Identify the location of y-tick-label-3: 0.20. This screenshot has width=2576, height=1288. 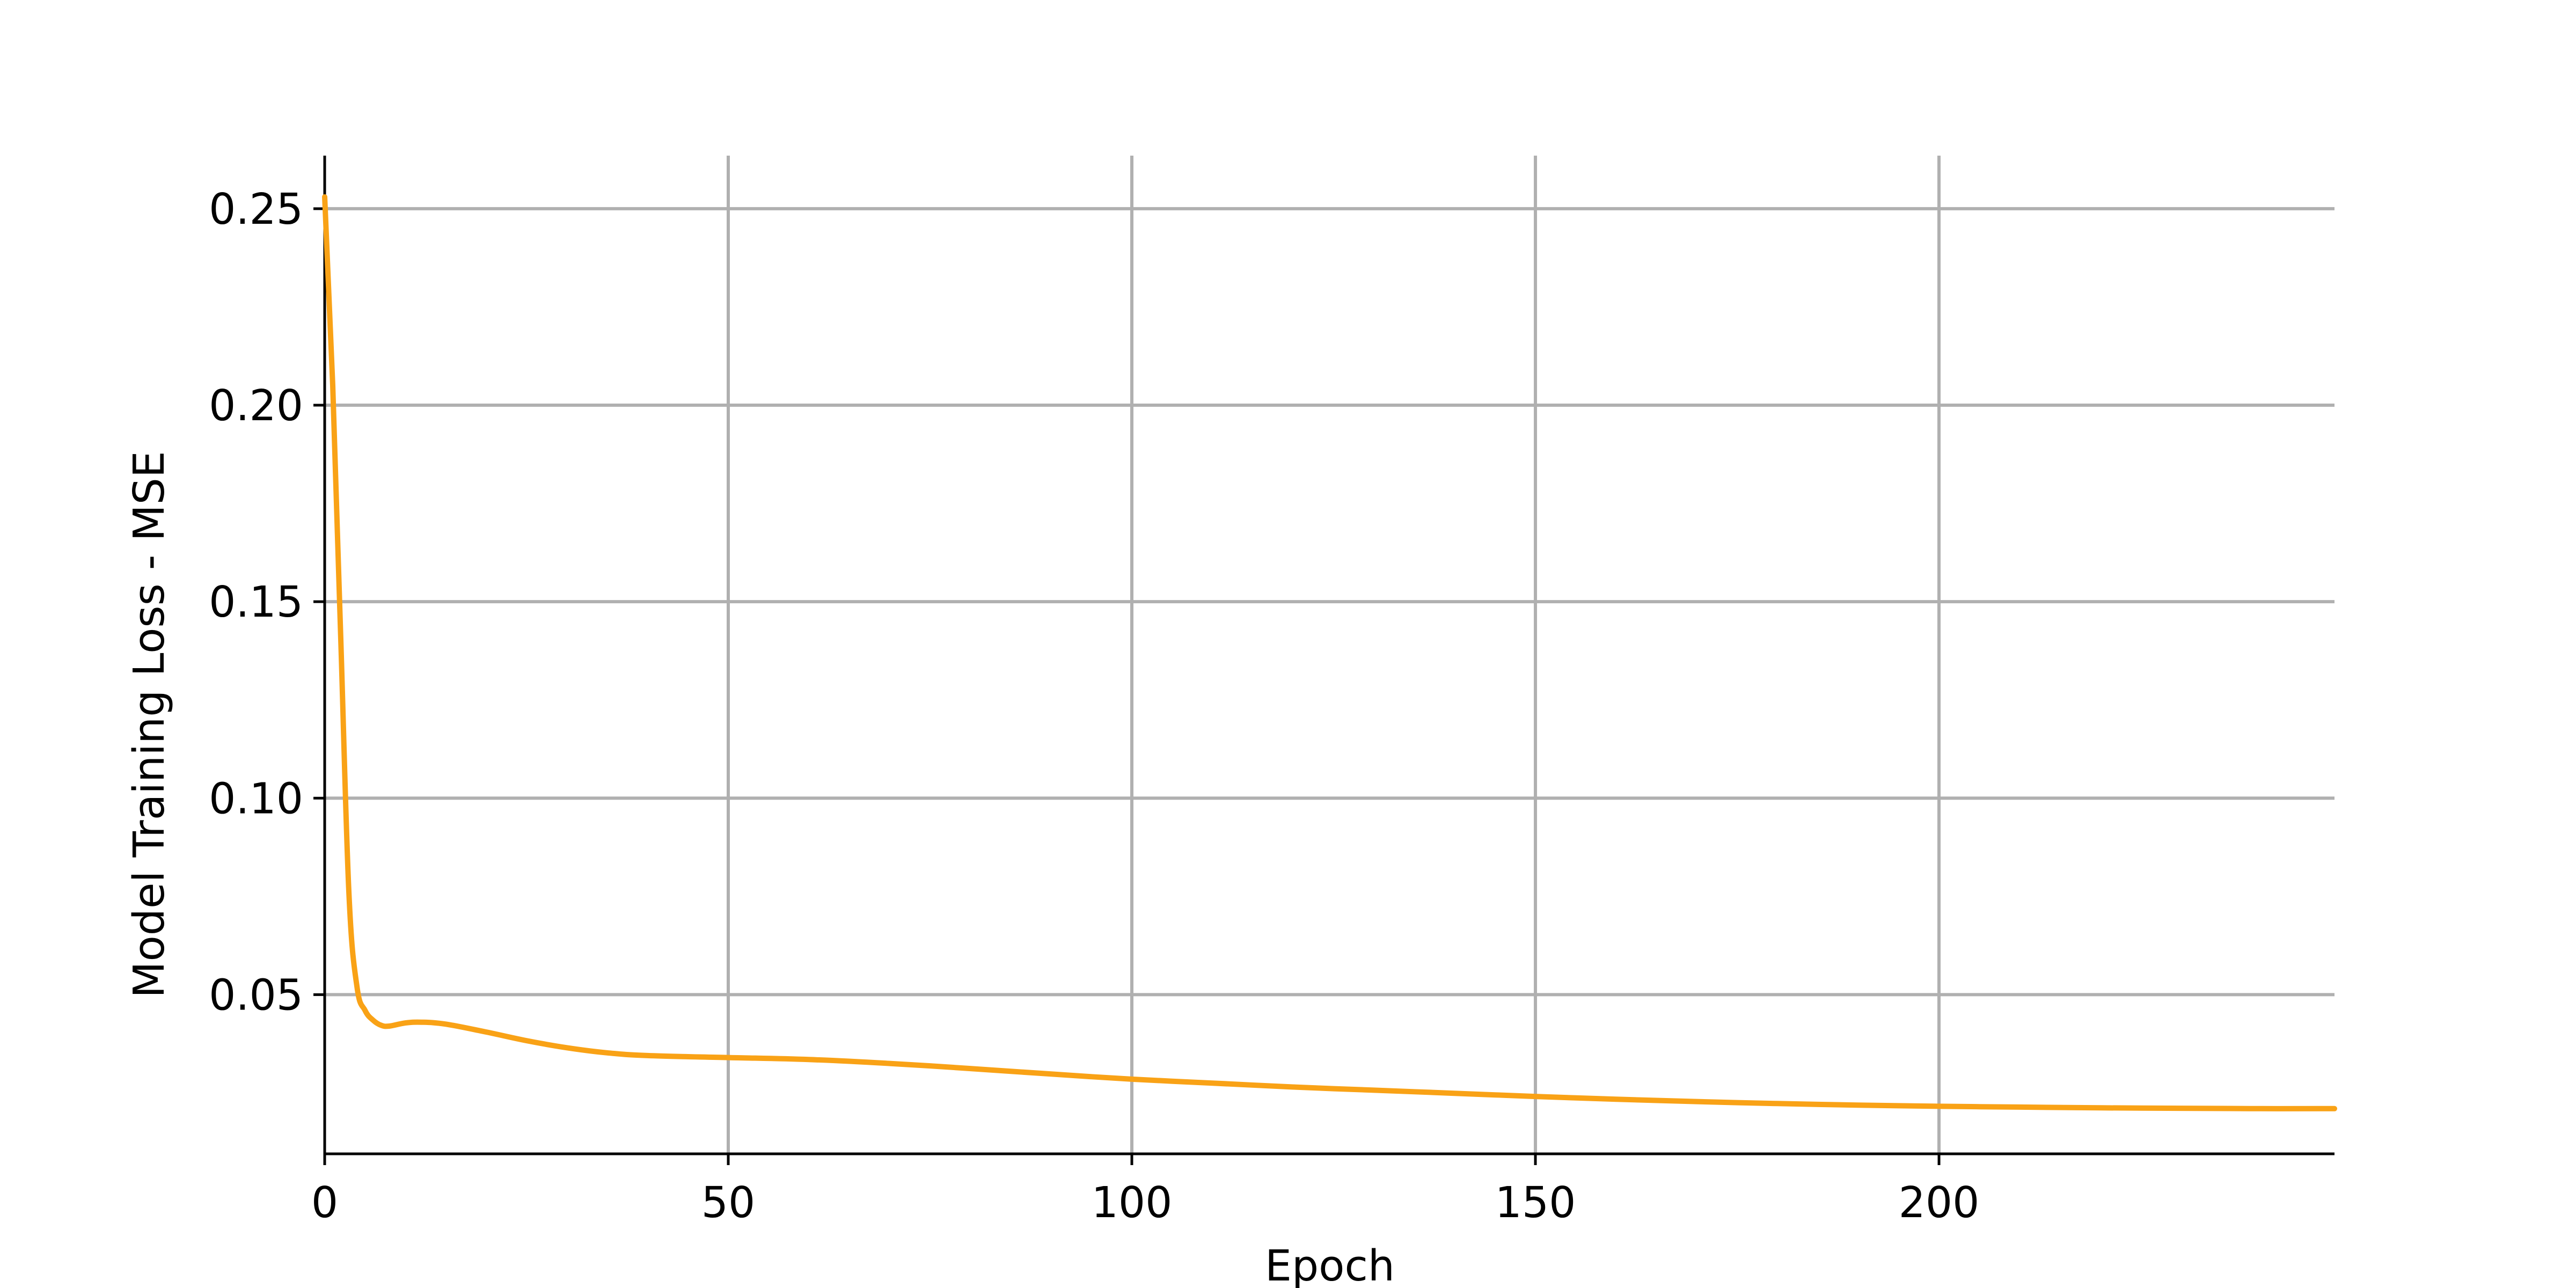
(256, 405).